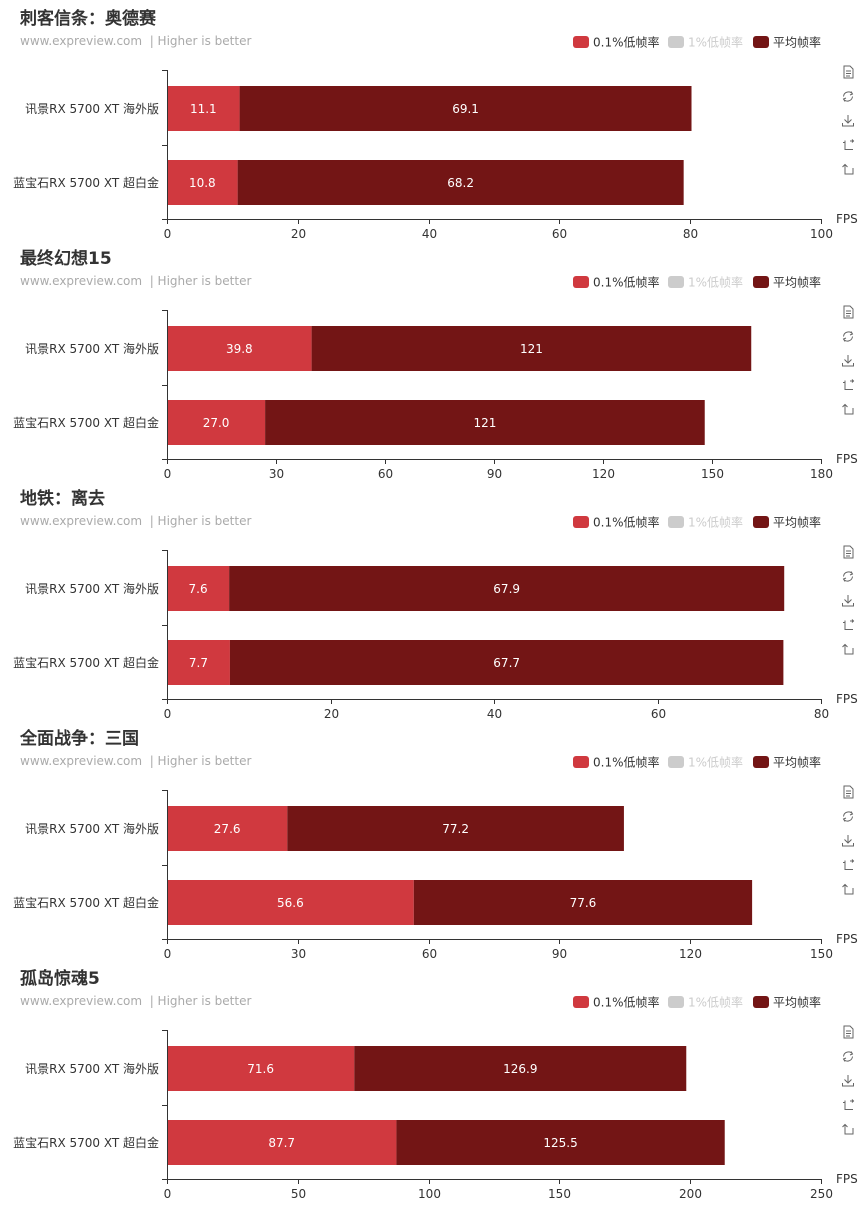 This screenshot has height=1214, width=865. Describe the element at coordinates (821, 953) in the screenshot. I see `x-tick-label: 150` at that location.